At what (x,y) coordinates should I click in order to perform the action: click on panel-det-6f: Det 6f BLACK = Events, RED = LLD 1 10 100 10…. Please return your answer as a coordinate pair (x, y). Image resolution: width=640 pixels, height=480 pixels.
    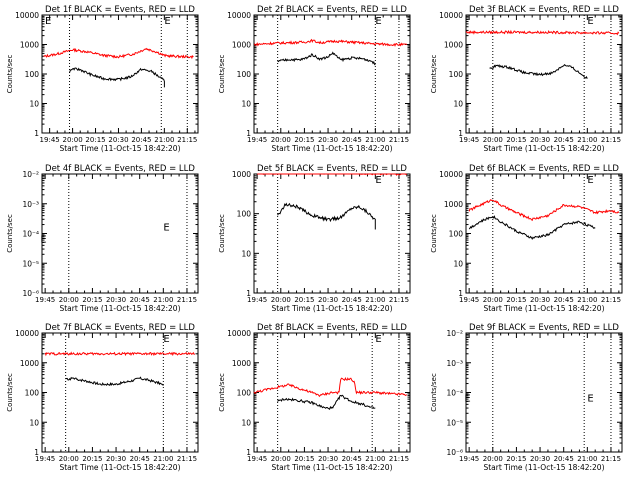
    Looking at the image, I should click on (526, 238).